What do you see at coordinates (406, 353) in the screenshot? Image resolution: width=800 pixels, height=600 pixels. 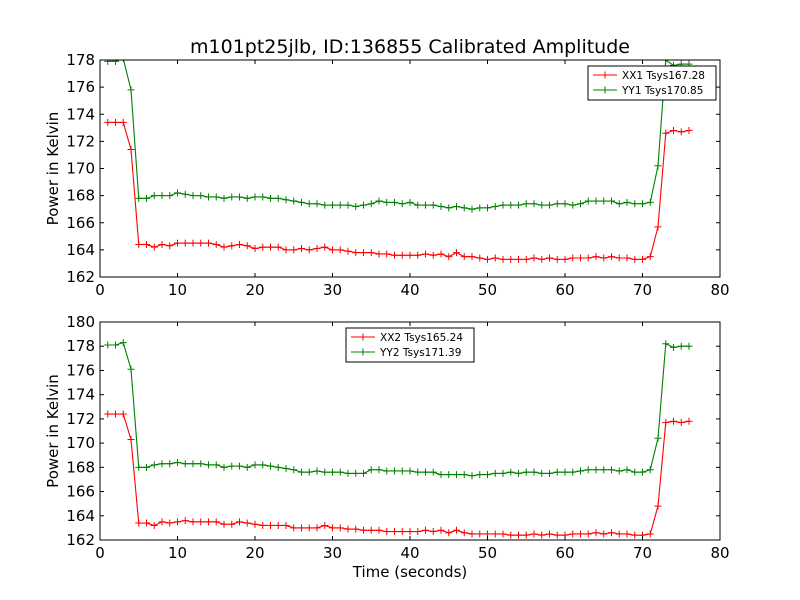 I see `legend-entry: YY2 Tsys171.39` at bounding box center [406, 353].